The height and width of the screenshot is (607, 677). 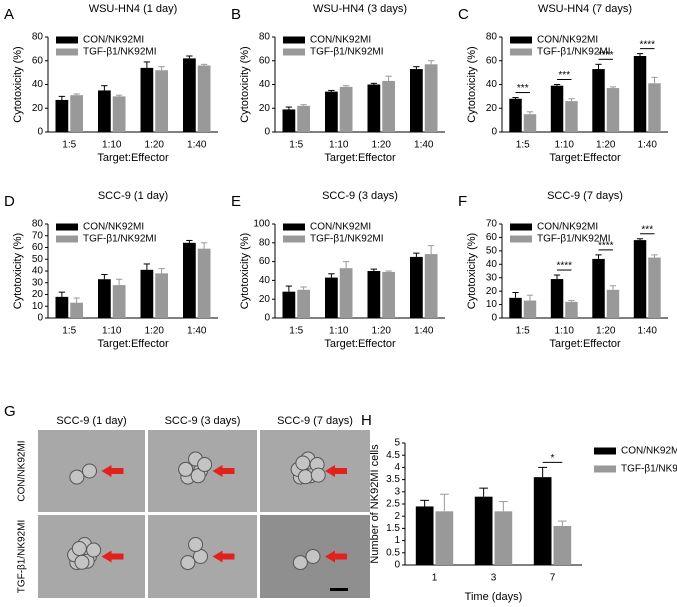 What do you see at coordinates (10, 411) in the screenshot?
I see `panel-letter: G` at bounding box center [10, 411].